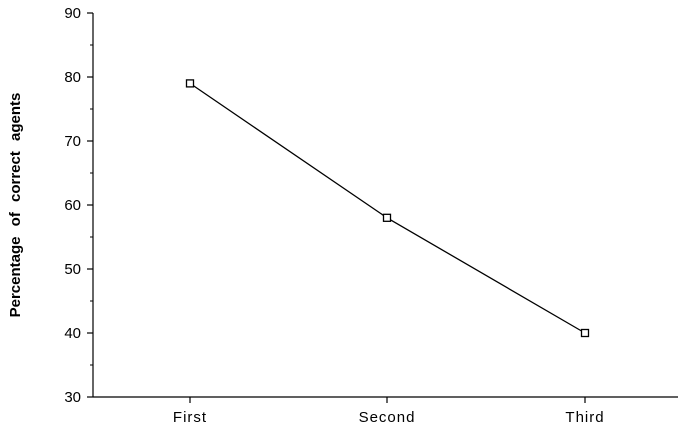 The image size is (678, 427). What do you see at coordinates (72, 77) in the screenshot?
I see `y-tick-label: 80` at bounding box center [72, 77].